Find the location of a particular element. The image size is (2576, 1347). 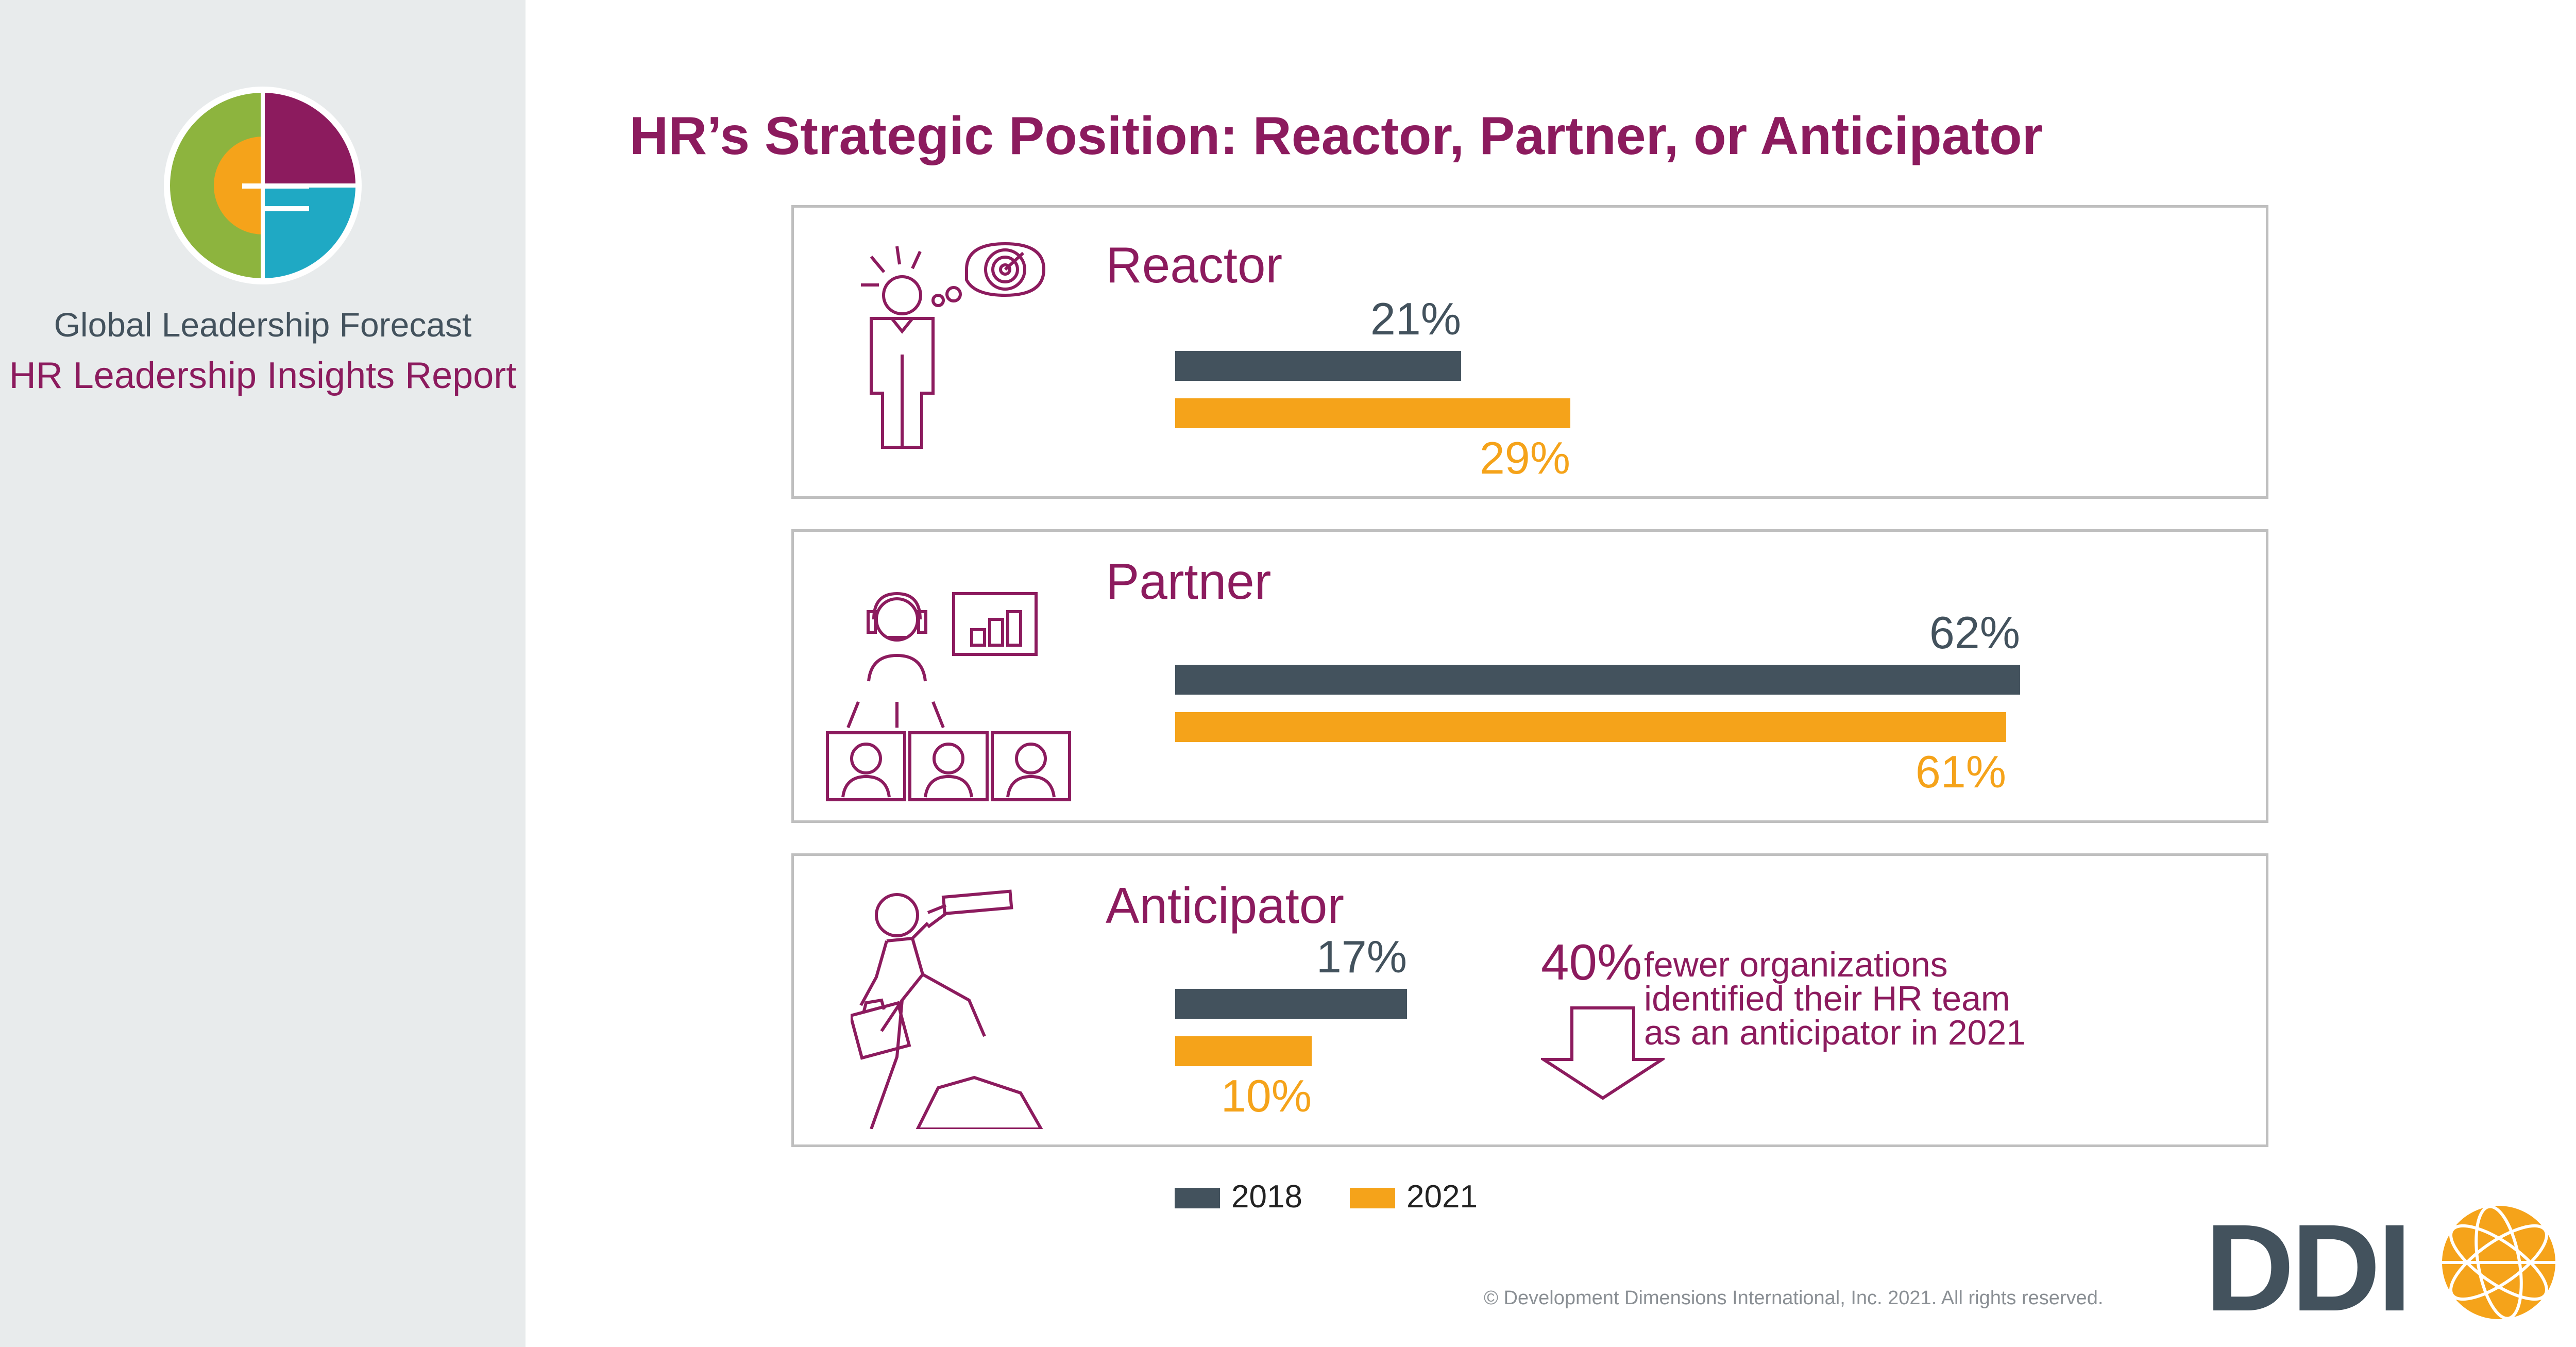

bar-2018-anticipator is located at coordinates (1291, 1004).